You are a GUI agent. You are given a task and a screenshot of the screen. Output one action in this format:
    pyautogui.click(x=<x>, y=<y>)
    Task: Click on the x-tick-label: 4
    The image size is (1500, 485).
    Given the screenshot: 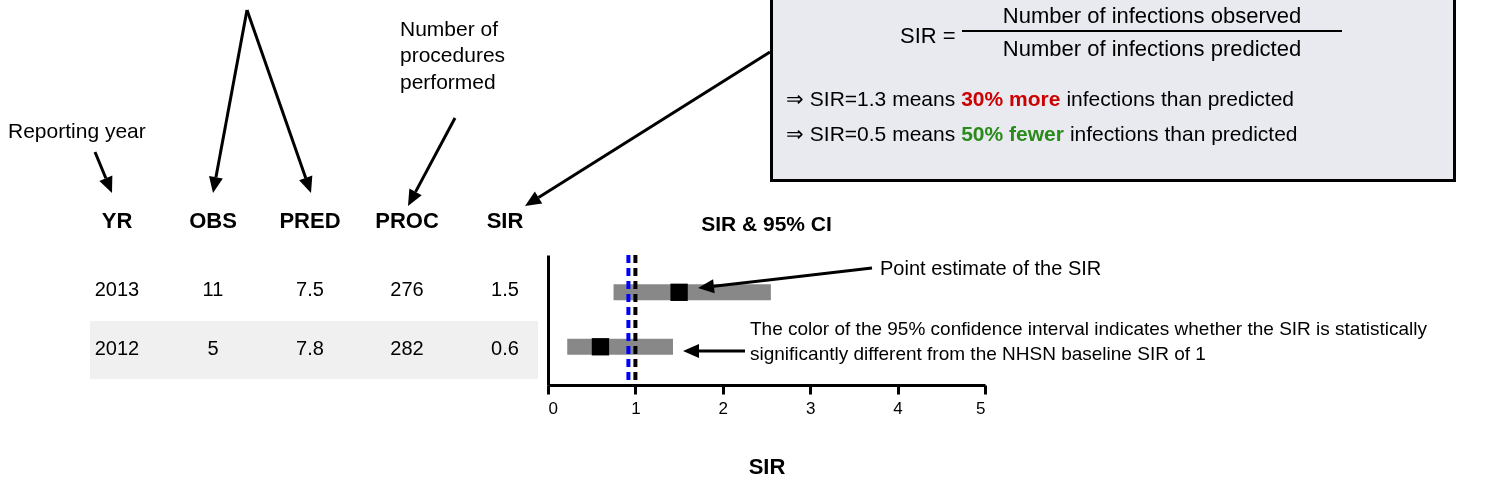 What is the action you would take?
    pyautogui.click(x=898, y=408)
    